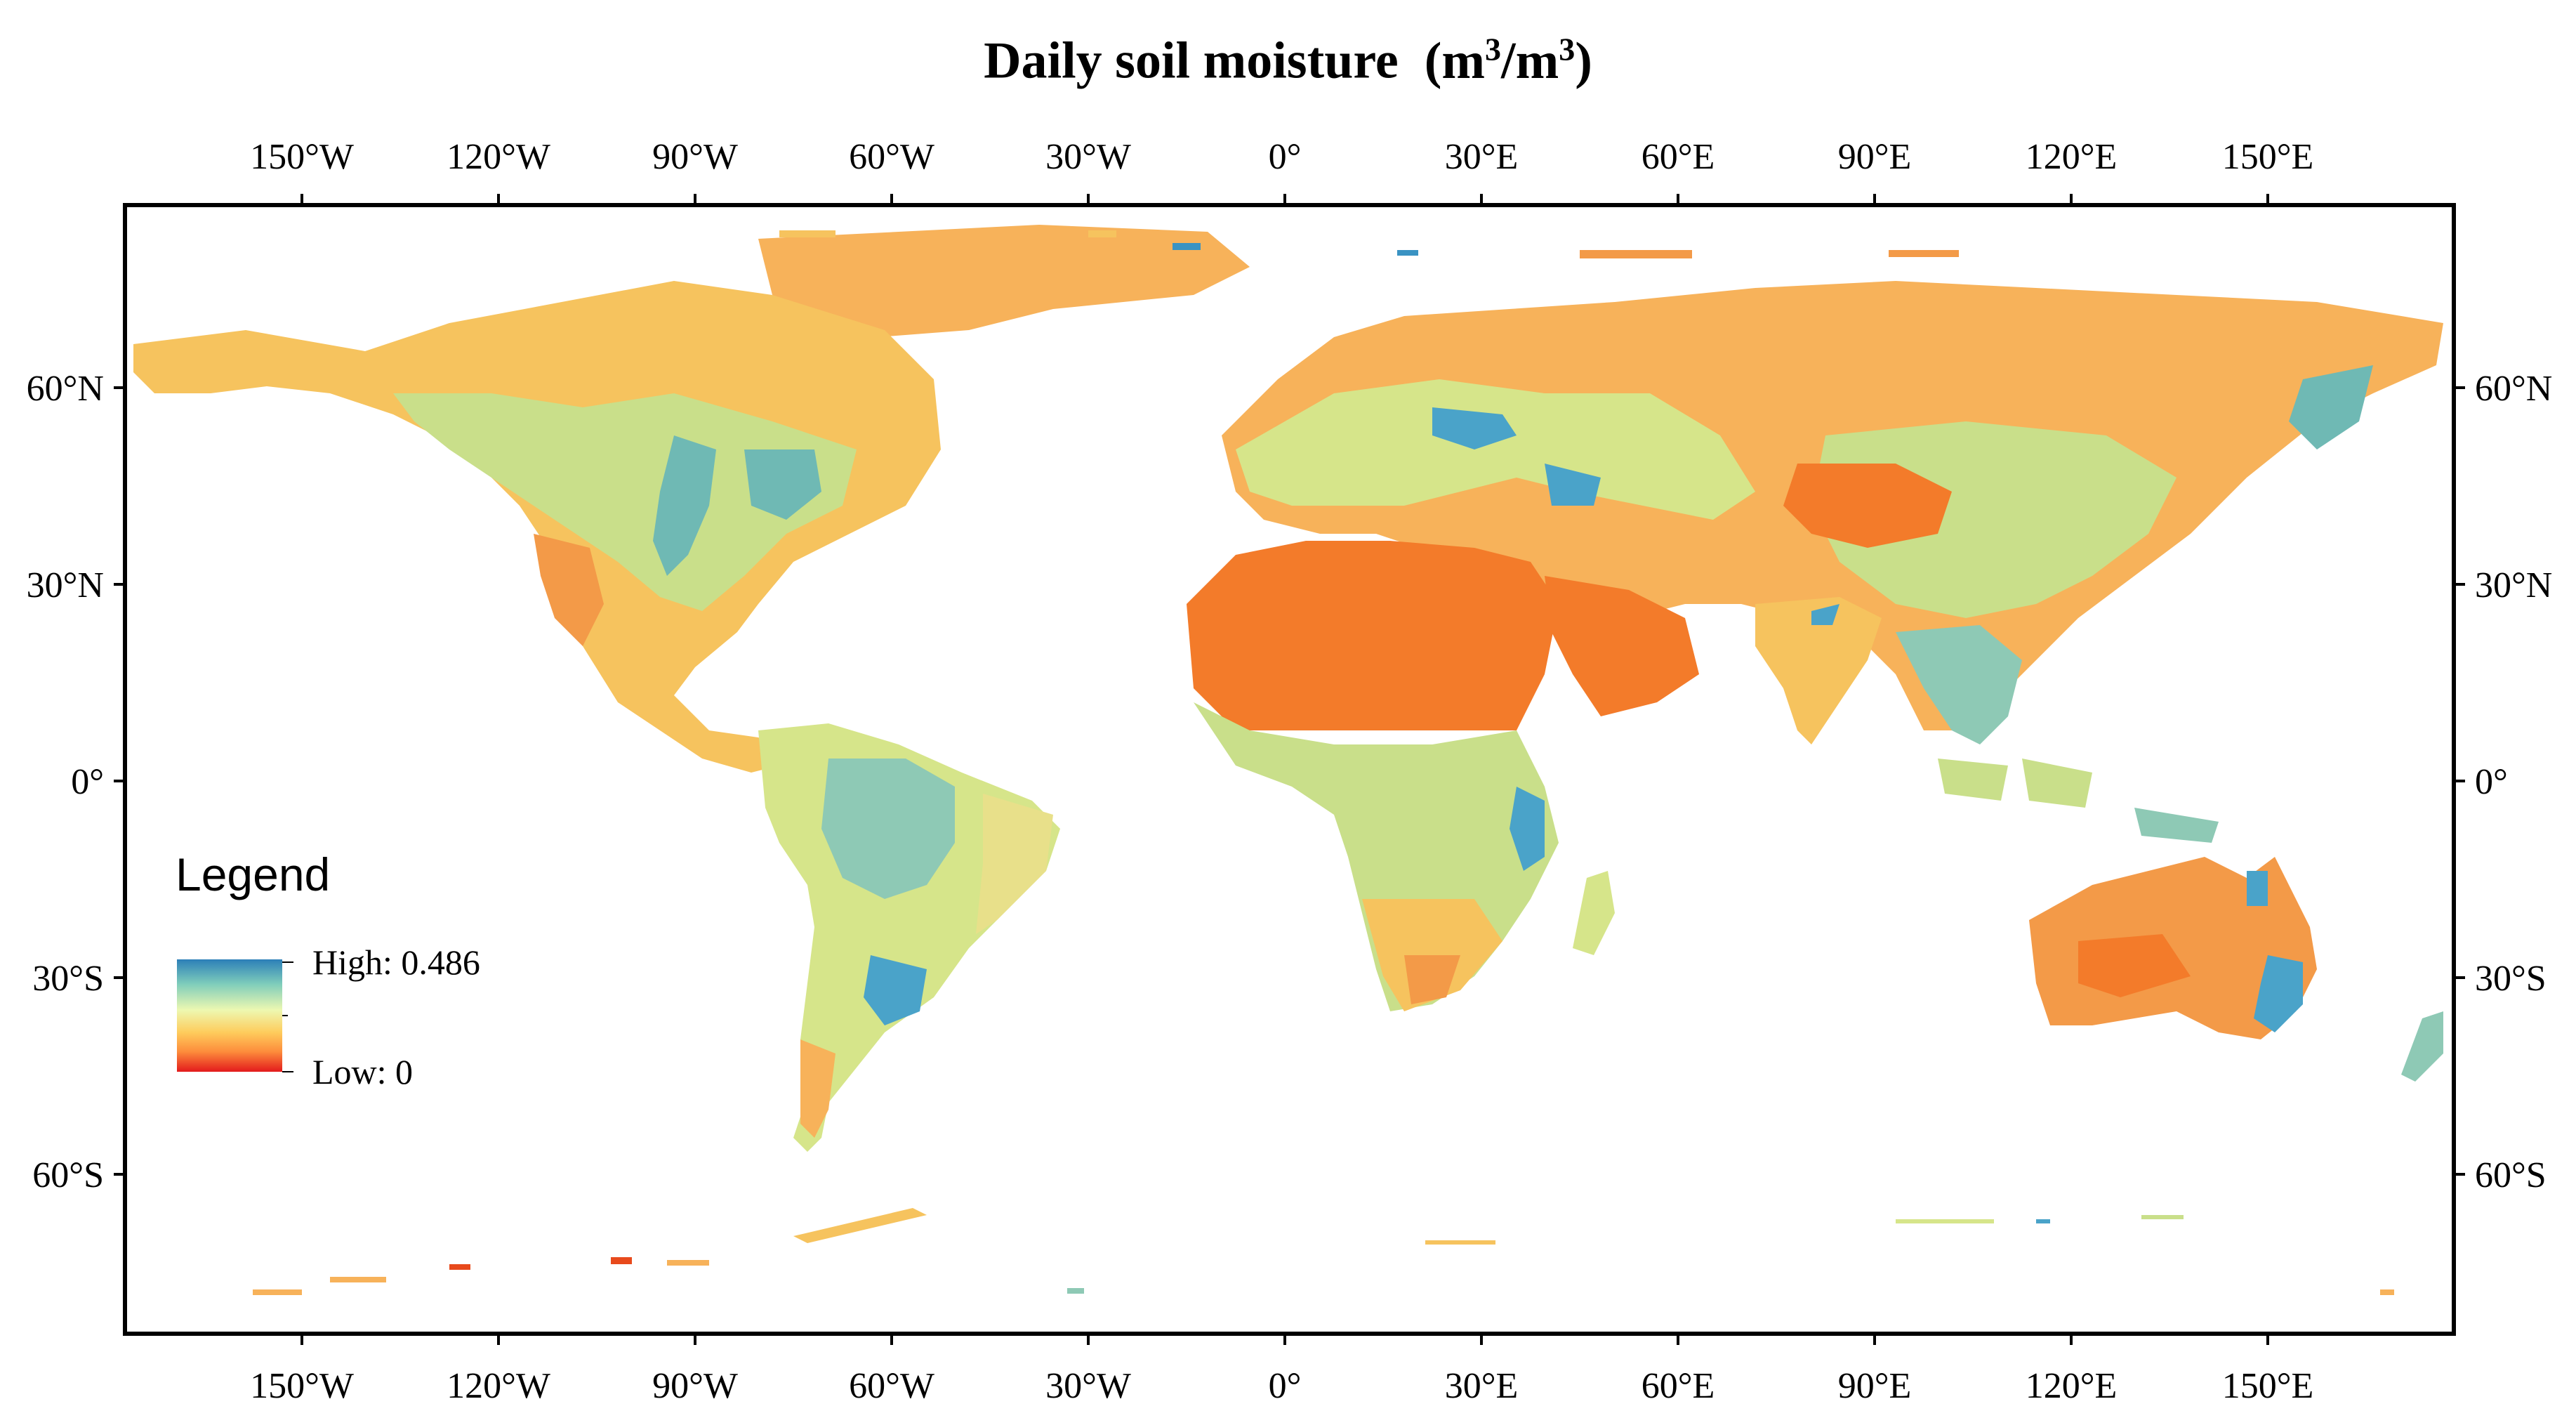  Describe the element at coordinates (1508, 60) in the screenshot. I see `title-unit: (m3/m3)` at that location.